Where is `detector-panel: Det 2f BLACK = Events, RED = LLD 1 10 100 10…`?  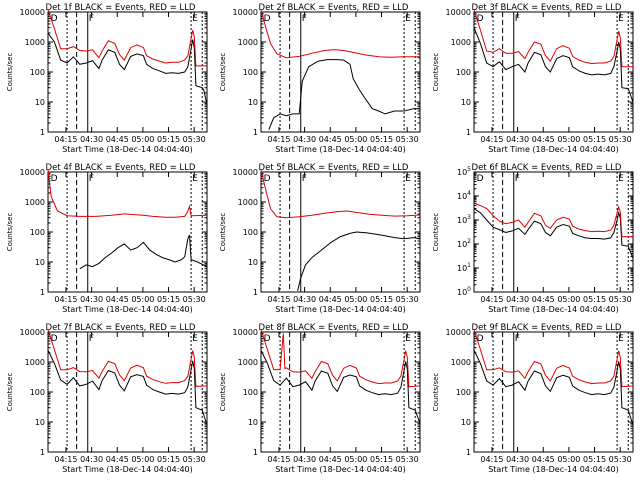 detector-panel: Det 2f BLACK = Events, RED = LLD 1 10 100 10… is located at coordinates (320, 78).